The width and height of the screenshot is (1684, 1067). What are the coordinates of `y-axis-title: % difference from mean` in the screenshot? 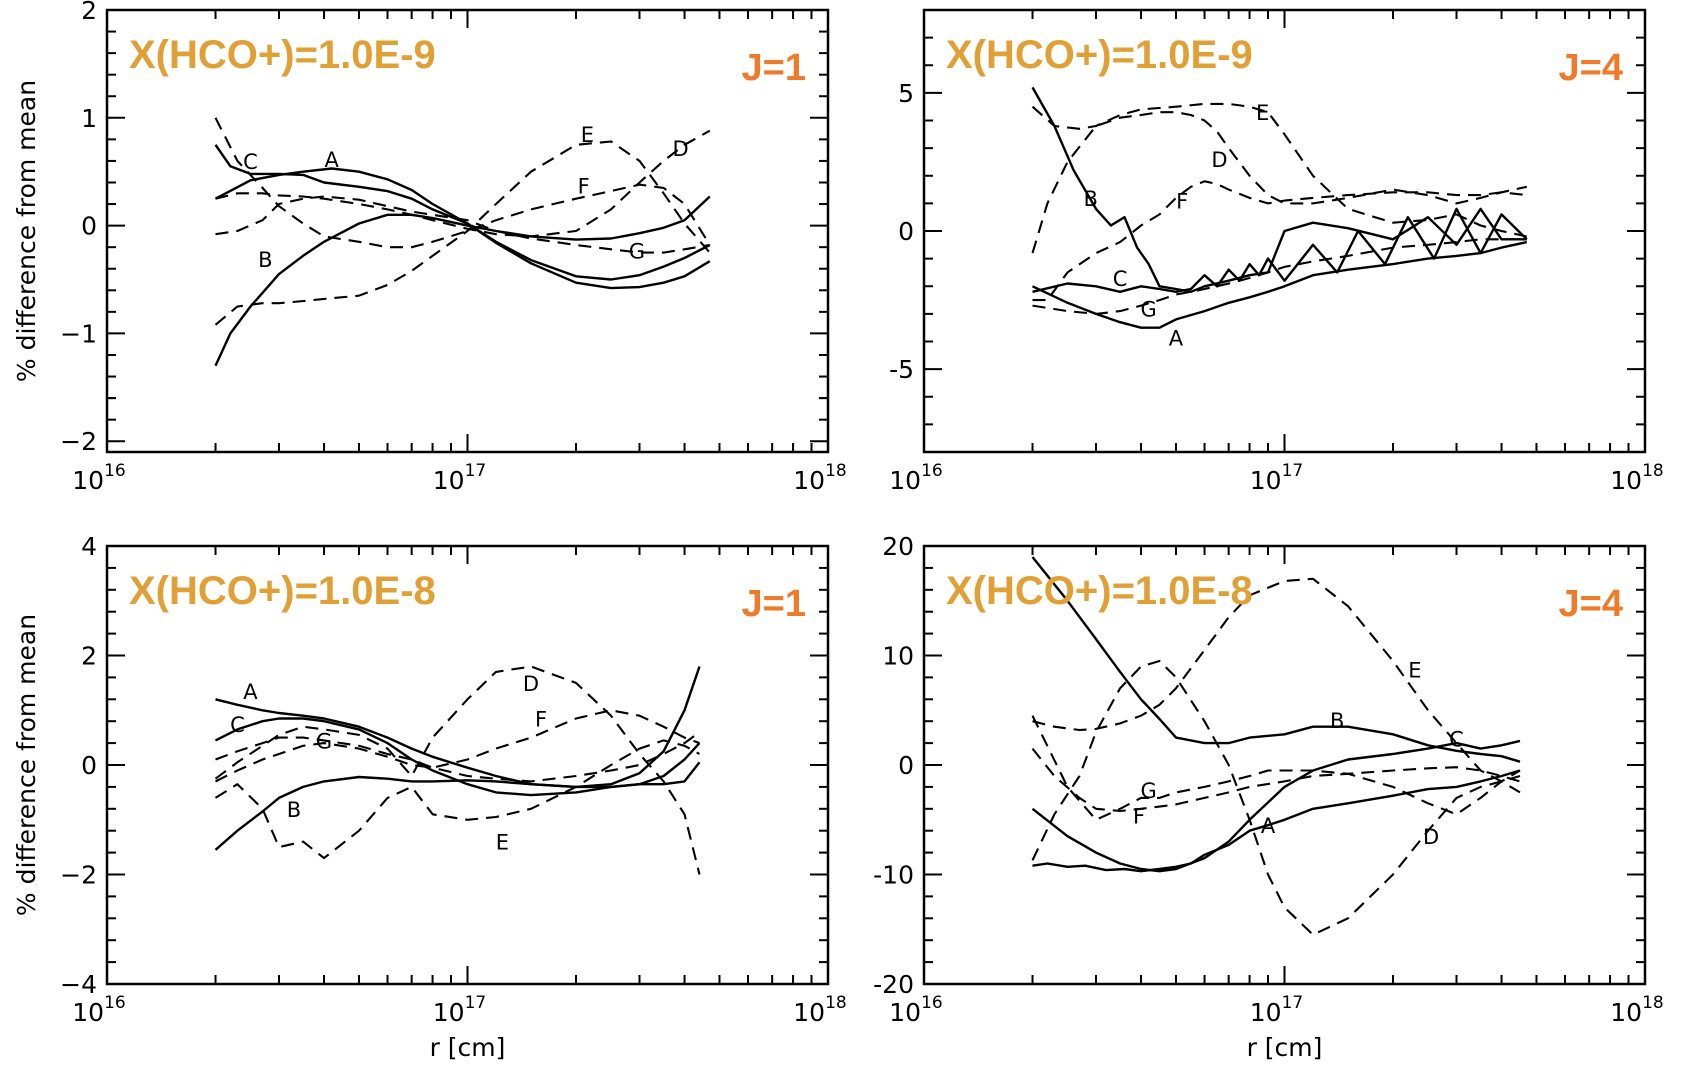 It's located at (26, 231).